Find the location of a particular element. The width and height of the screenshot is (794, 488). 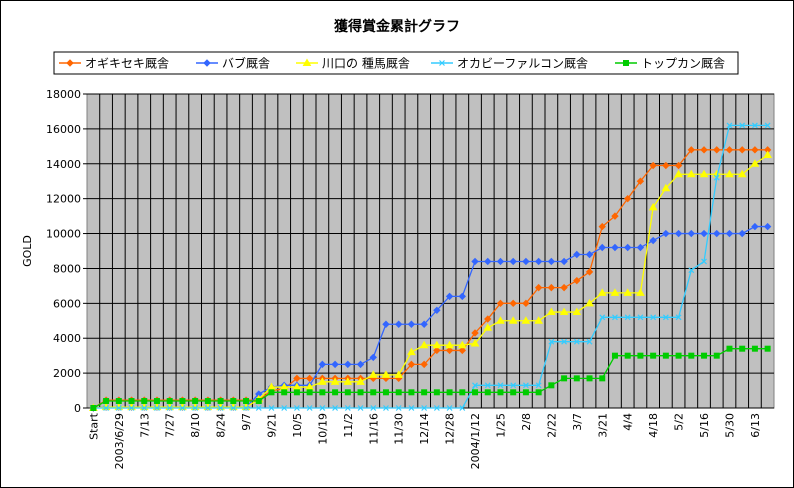

legend-label: バブ厩舎 is located at coordinates (246, 63).